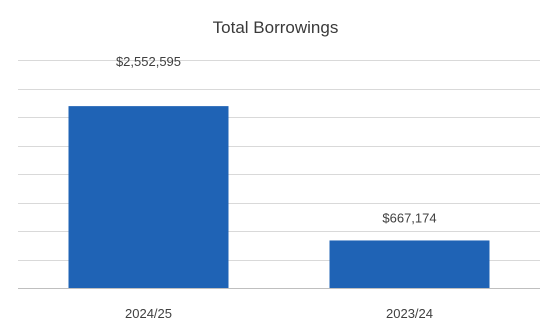  I want to click on x-tick-label: 2024/25, so click(148, 313).